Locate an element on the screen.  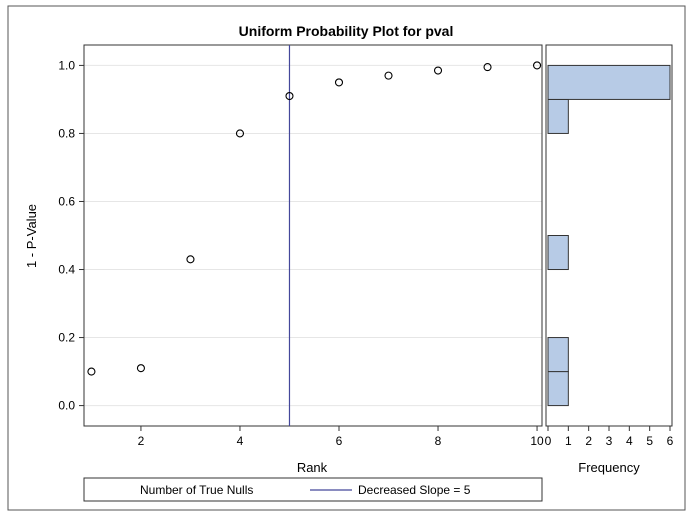
x-tick-label: 2 is located at coordinates (141, 441).